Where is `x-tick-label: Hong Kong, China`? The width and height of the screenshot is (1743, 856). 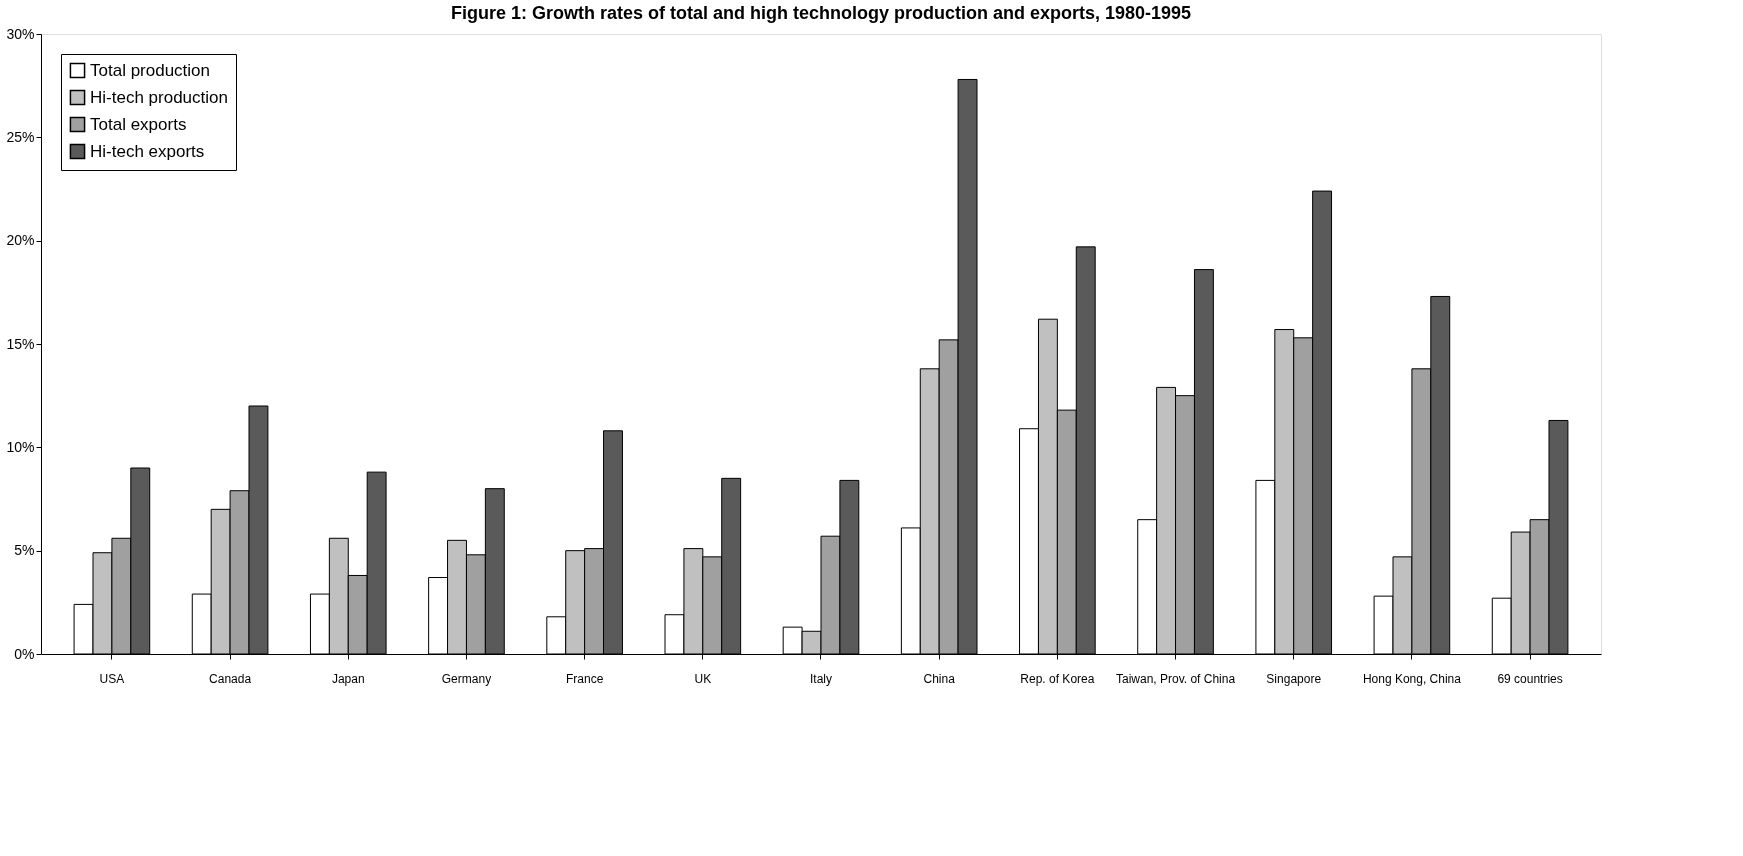 x-tick-label: Hong Kong, China is located at coordinates (1412, 678).